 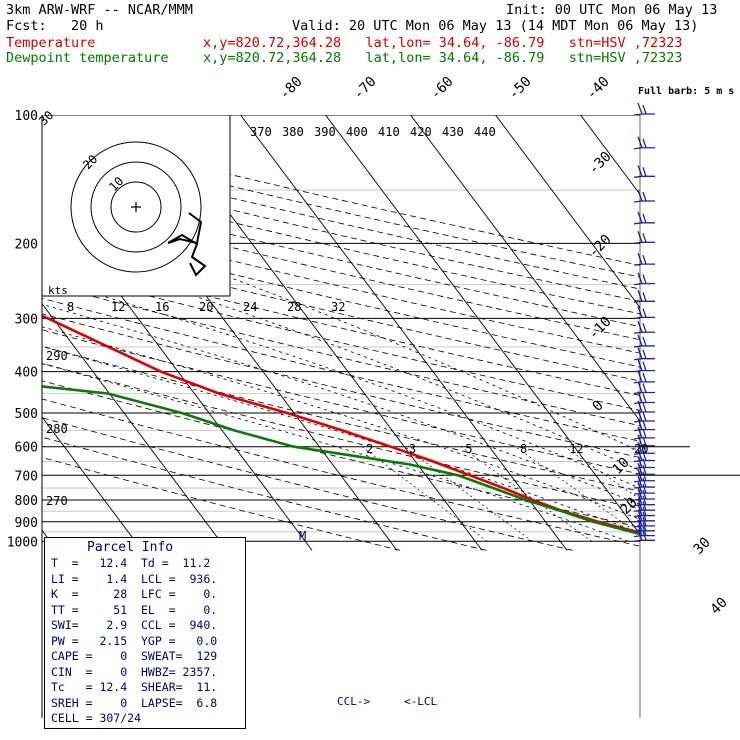 What do you see at coordinates (131, 563) in the screenshot?
I see `parcel-row: T = 12.4 Td = 11.2` at bounding box center [131, 563].